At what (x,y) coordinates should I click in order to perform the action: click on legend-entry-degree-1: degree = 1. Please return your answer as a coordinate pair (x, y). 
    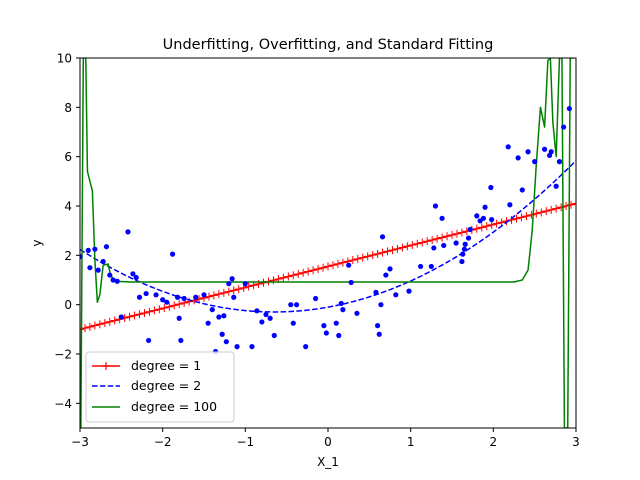
    Looking at the image, I should click on (146, 365).